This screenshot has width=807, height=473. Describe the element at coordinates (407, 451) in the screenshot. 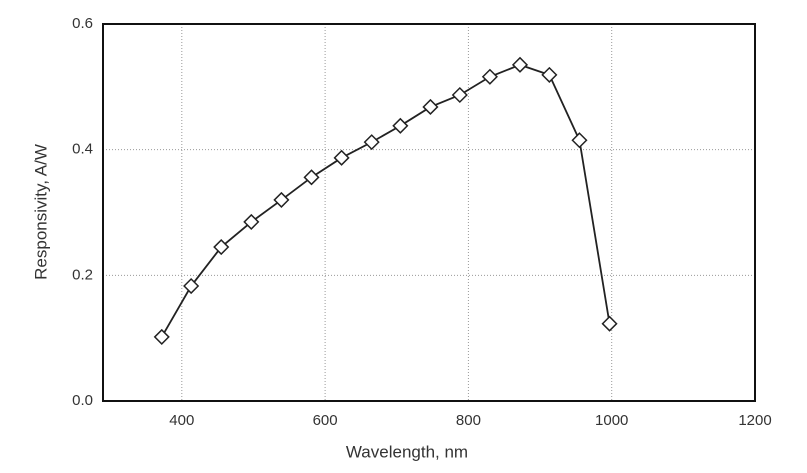

I see `x-axis-label: Wavelength, nm` at that location.